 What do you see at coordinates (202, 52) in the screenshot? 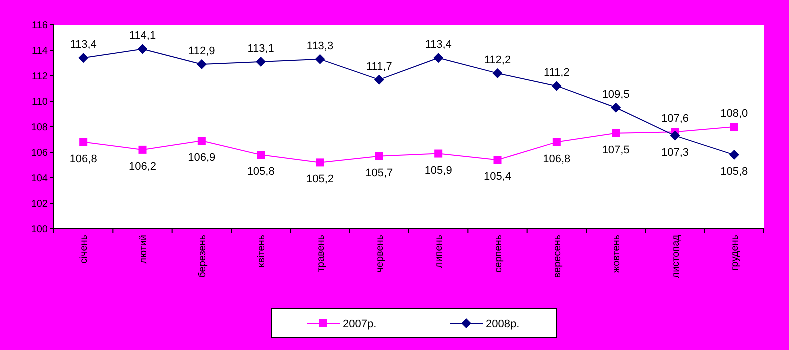
I see `data-label: 112,9` at bounding box center [202, 52].